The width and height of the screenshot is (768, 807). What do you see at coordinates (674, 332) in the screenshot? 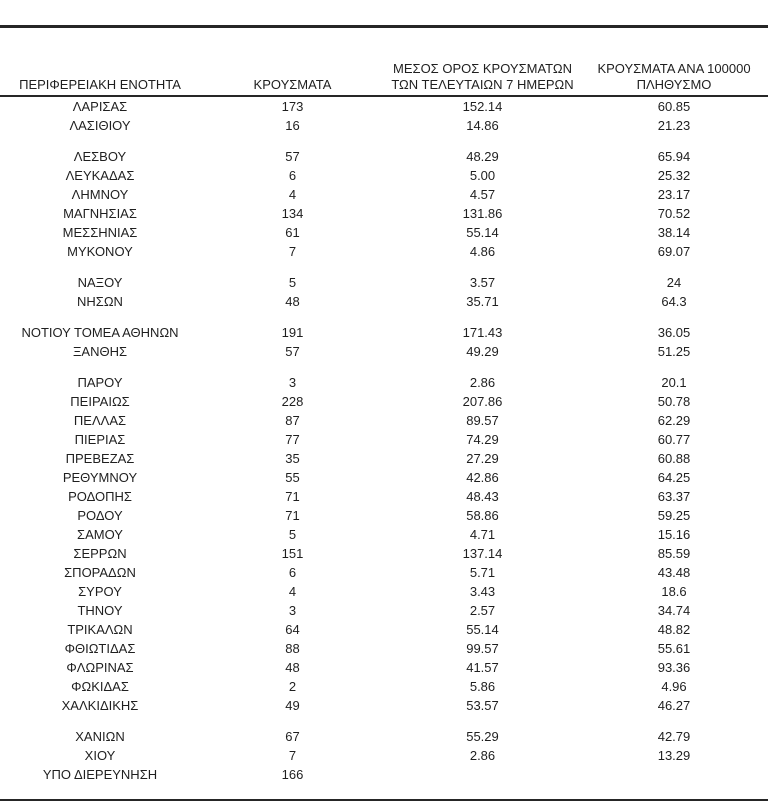
I see `per100k-cell: 36.05` at bounding box center [674, 332].